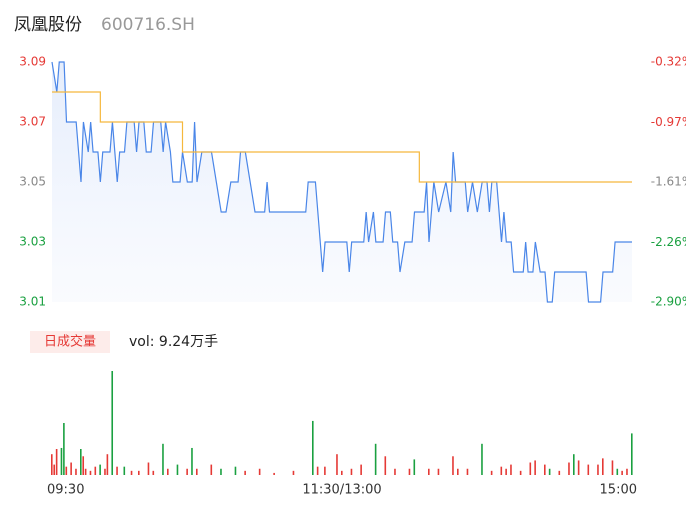 This screenshot has width=686, height=524. I want to click on series-line, so click(342, 137).